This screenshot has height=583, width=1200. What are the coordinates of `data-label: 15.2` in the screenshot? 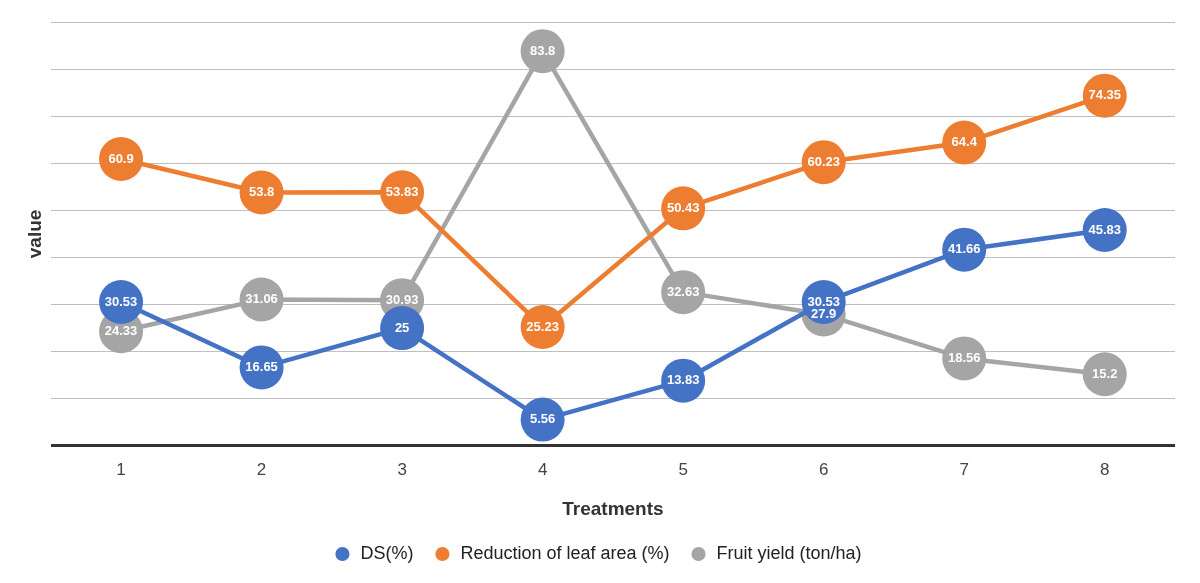 It's located at (1105, 373).